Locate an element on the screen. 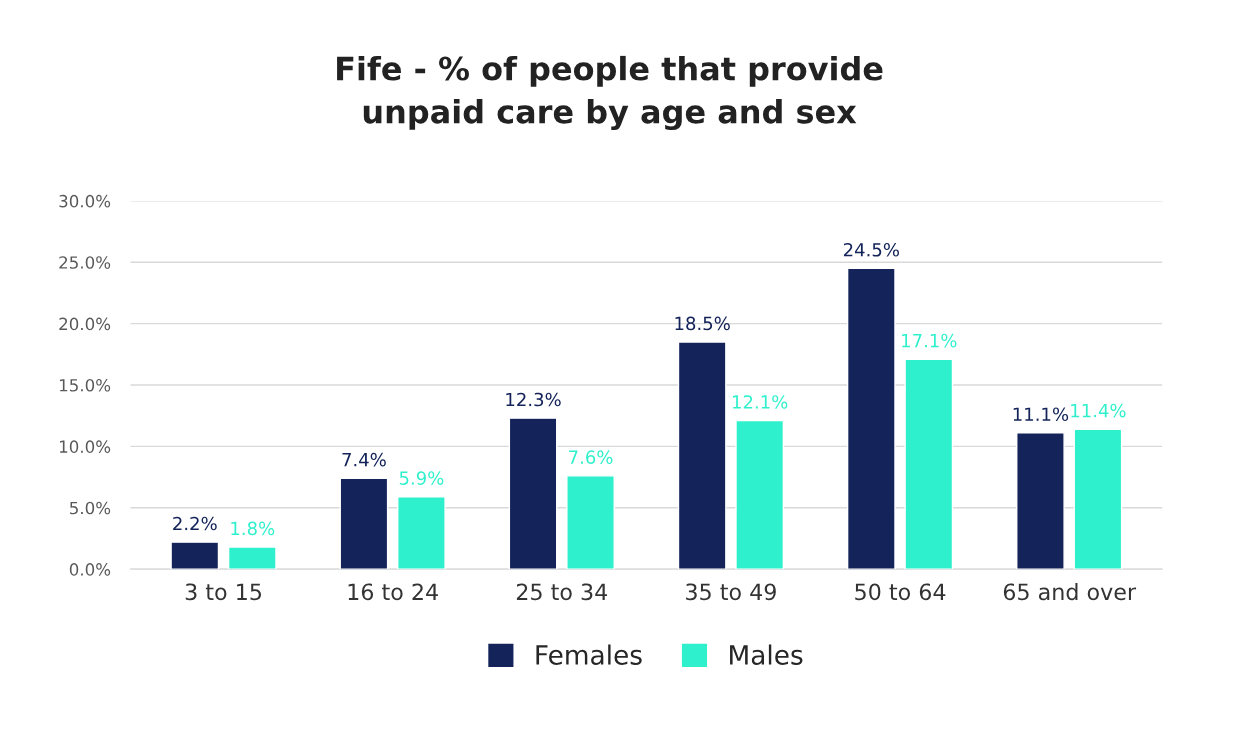  x-tick-label: 16 to 24 is located at coordinates (393, 592).